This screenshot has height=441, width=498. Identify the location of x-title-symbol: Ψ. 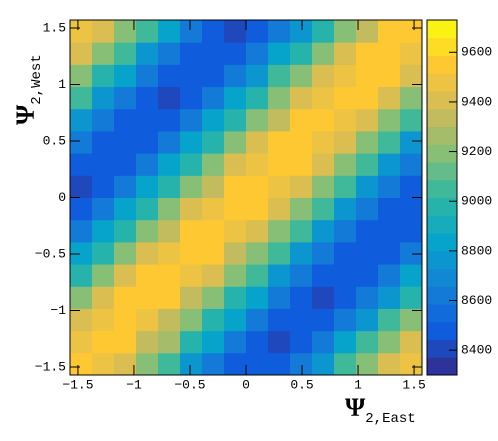
(355, 407).